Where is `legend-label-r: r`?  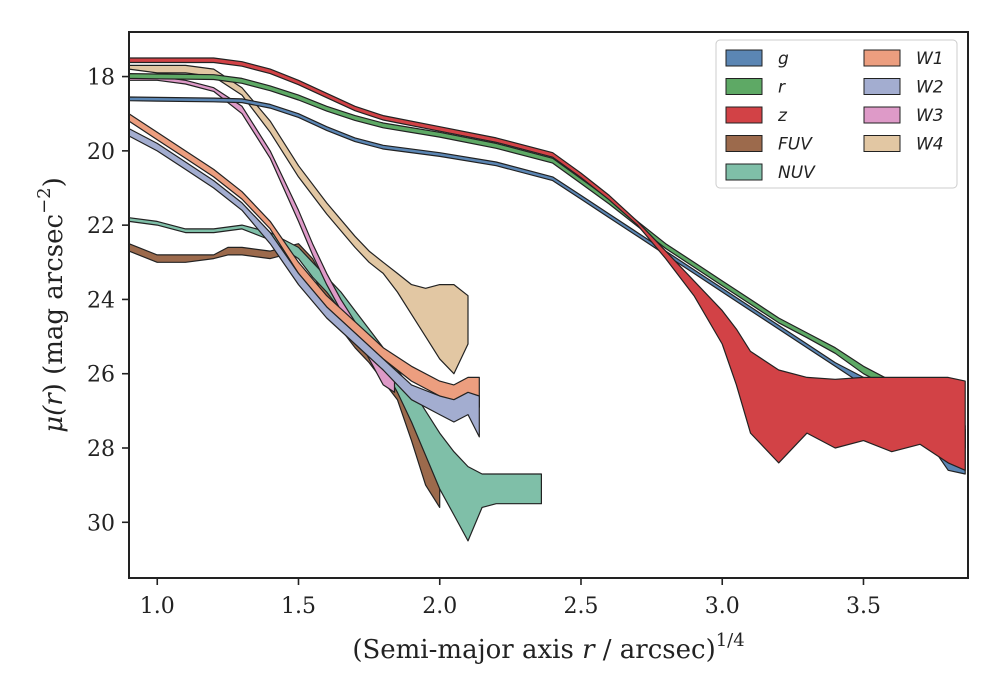
legend-label-r: r is located at coordinates (782, 88).